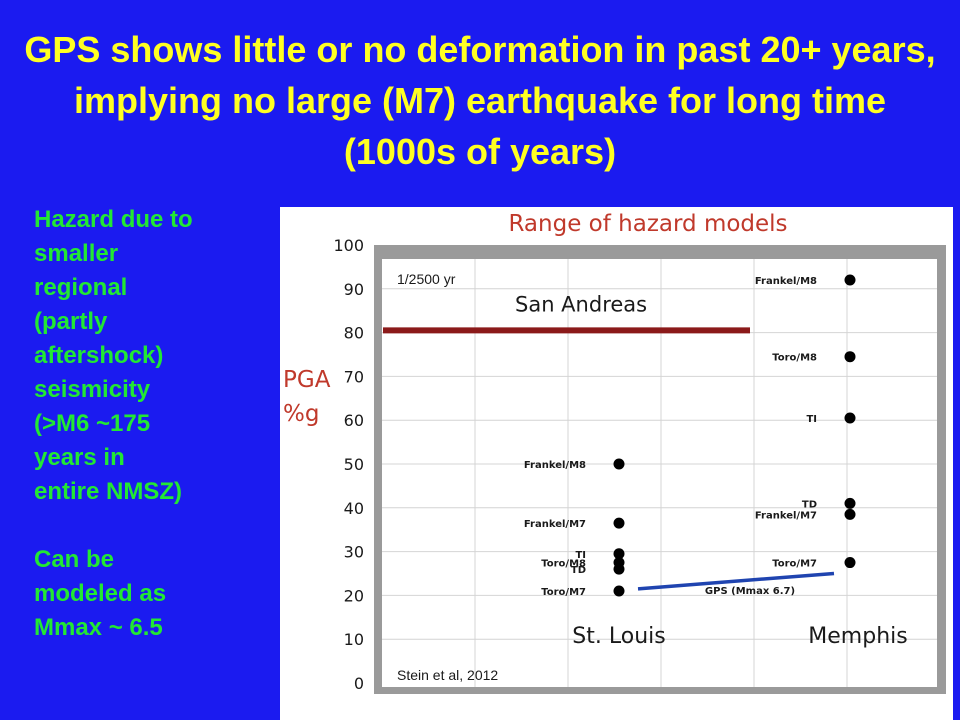  Describe the element at coordinates (647, 224) in the screenshot. I see `chart-title: Range of hazard models` at that location.